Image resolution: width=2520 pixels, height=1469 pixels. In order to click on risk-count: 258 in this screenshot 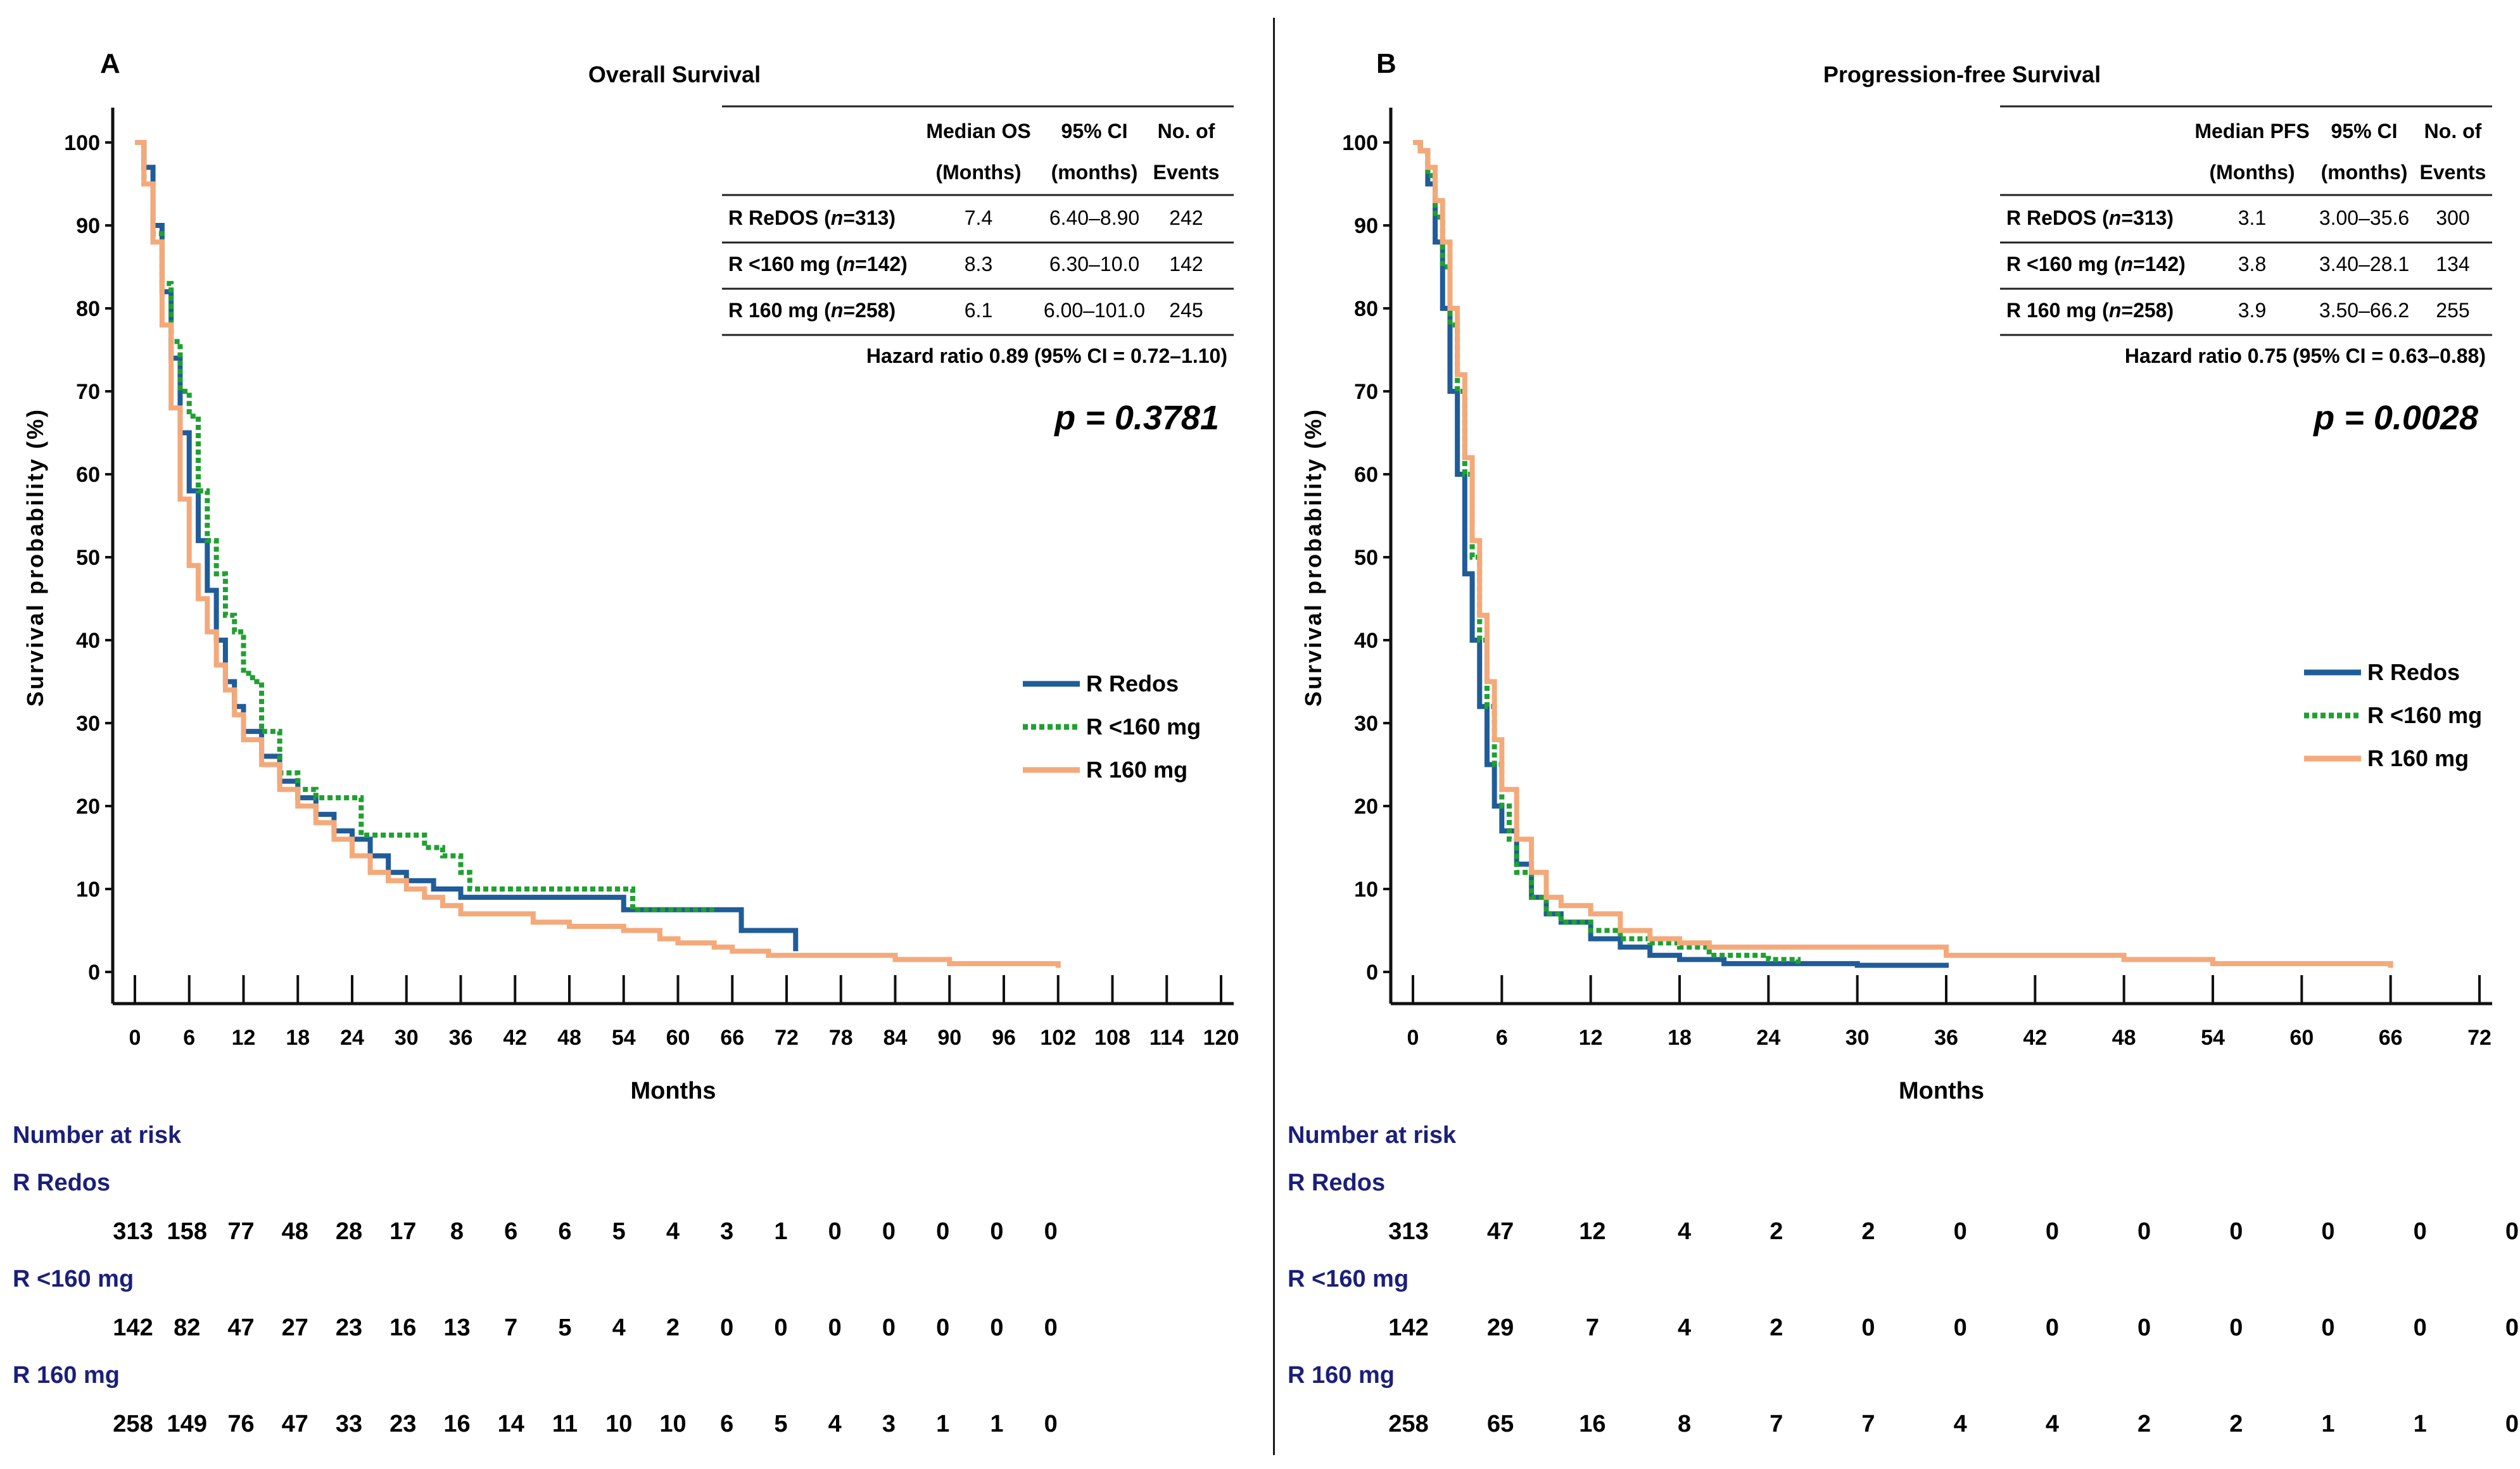, I will do `click(133, 1424)`.